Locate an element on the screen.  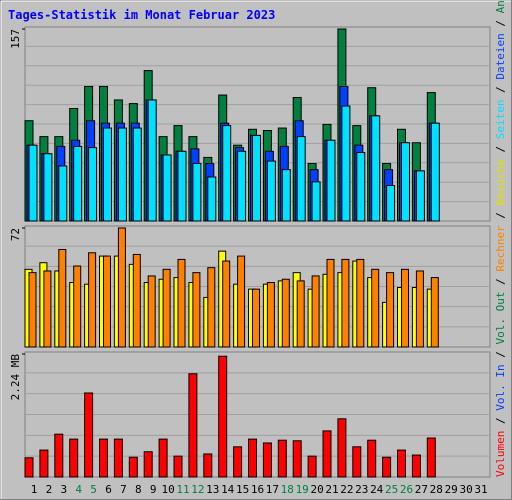
x-tick-label: 14 is located at coordinates (228, 489).